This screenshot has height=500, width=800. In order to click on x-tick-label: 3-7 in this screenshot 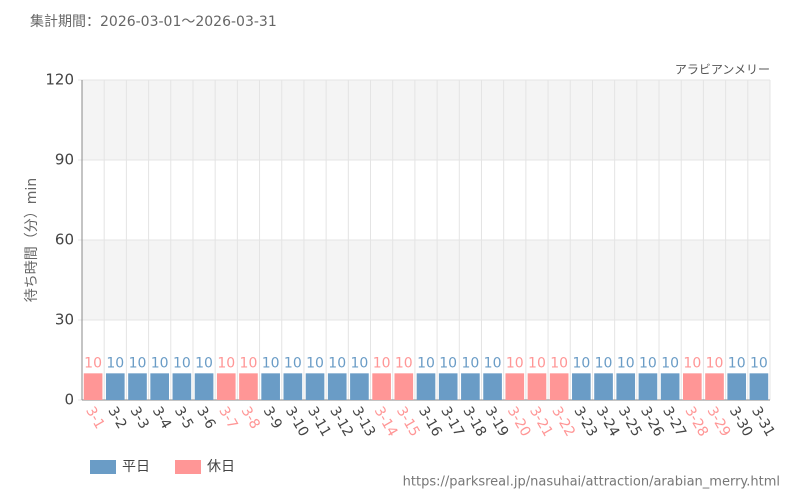, I will do `click(227, 418)`.